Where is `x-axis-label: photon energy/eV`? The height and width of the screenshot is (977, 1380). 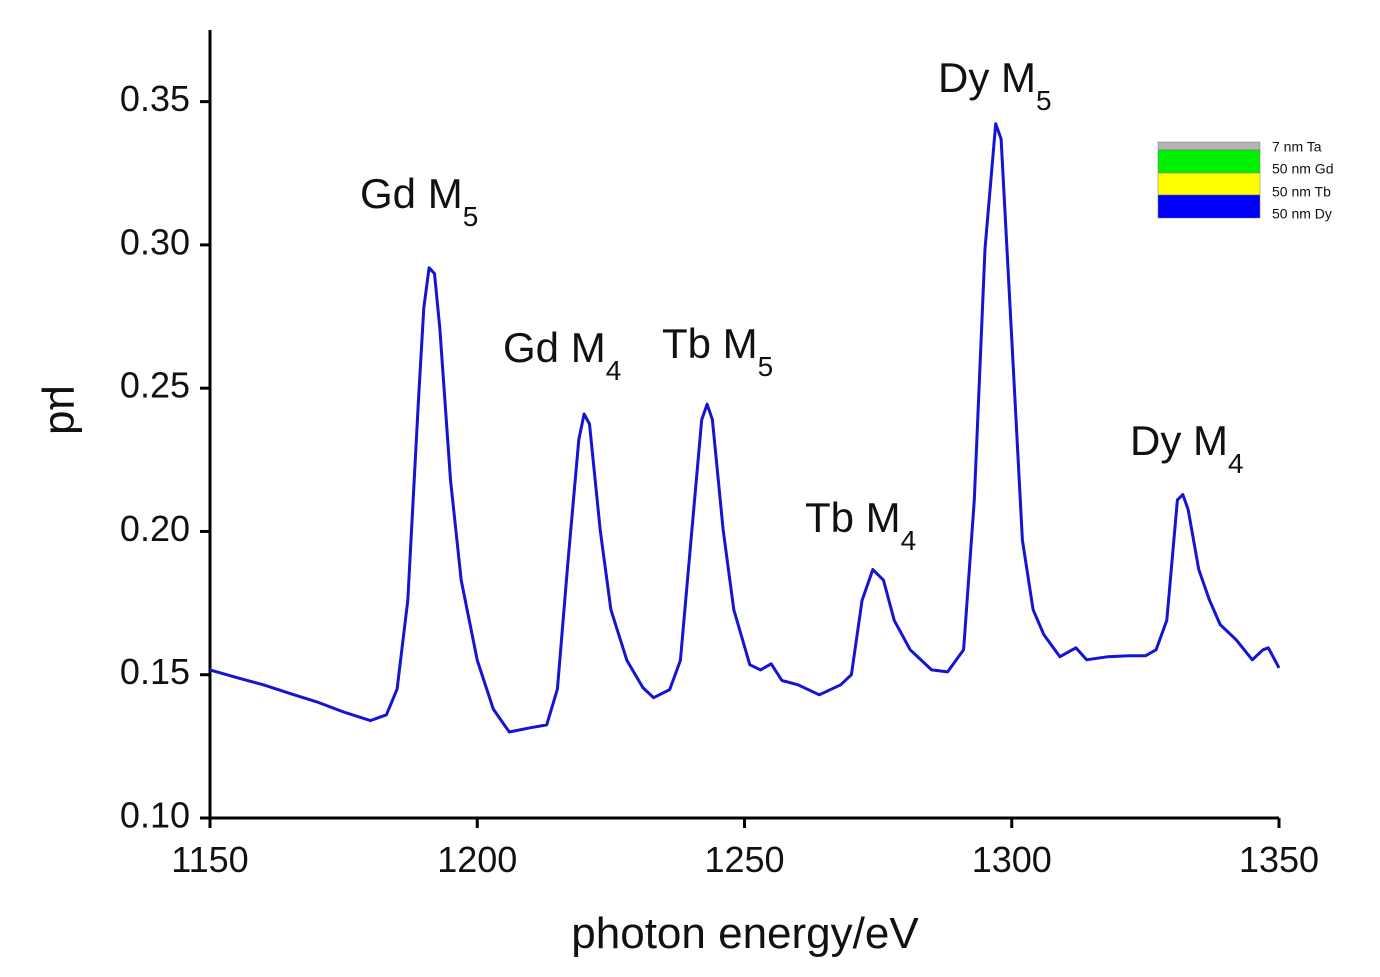 x-axis-label: photon energy/eV is located at coordinates (745, 933).